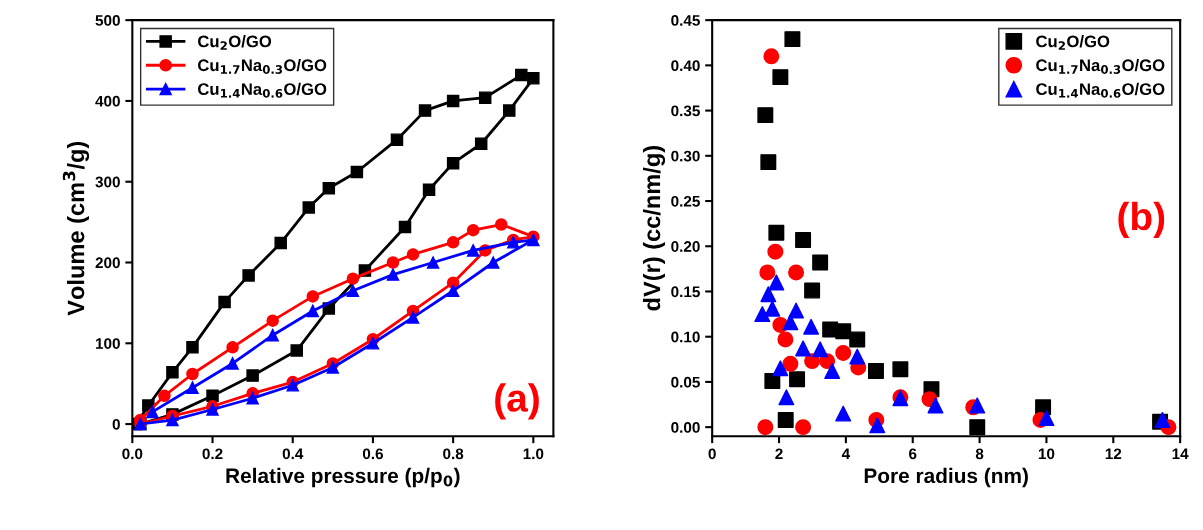  I want to click on y-tick-label: 500, so click(107, 20).